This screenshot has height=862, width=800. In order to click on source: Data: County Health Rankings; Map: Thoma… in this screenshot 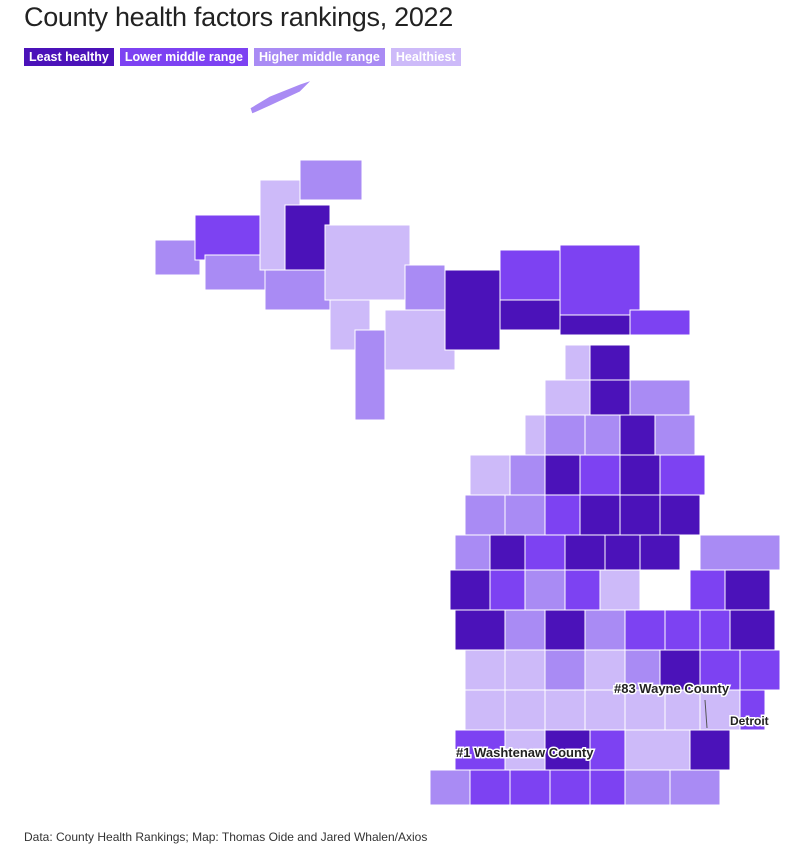, I will do `click(226, 837)`.